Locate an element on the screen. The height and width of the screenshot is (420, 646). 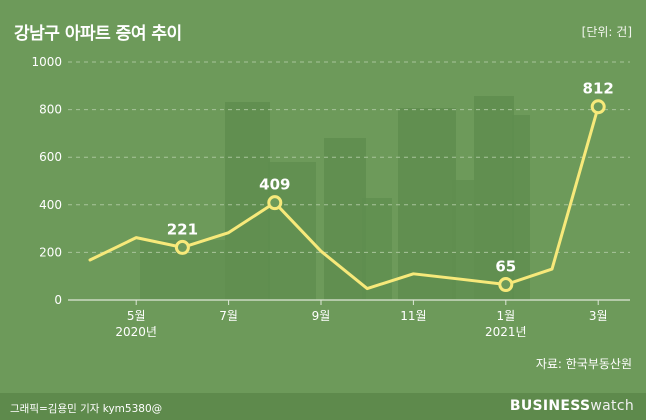
y-tick-label: 800 is located at coordinates (50, 110).